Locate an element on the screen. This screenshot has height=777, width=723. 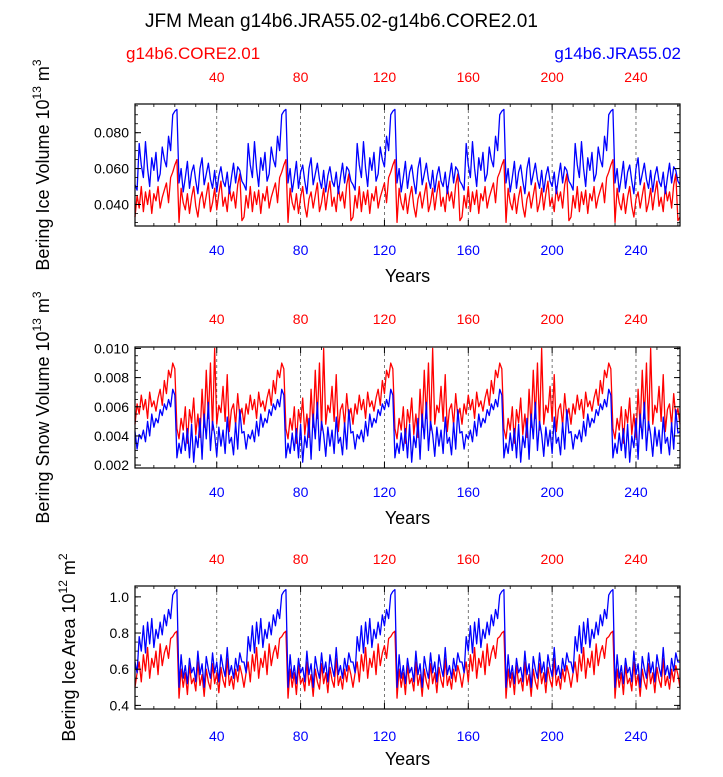
y-tick-label: 0.002 is located at coordinates (111, 465).